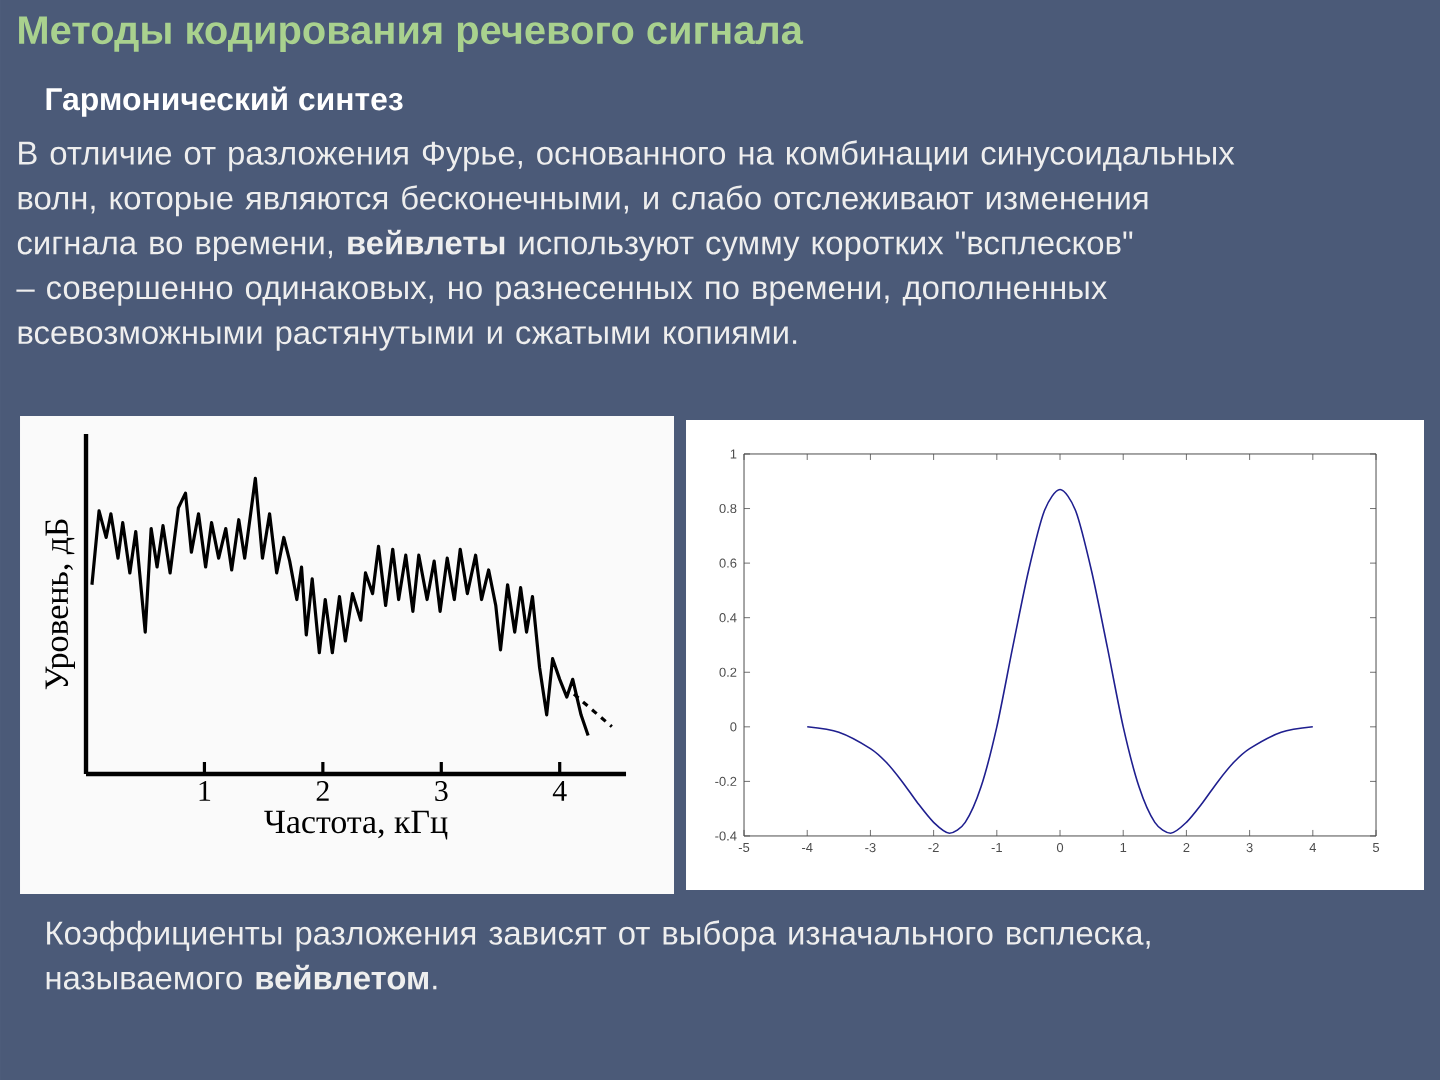 This screenshot has height=1080, width=1440. I want to click on x-axis-title: Частота, кГц, so click(356, 825).